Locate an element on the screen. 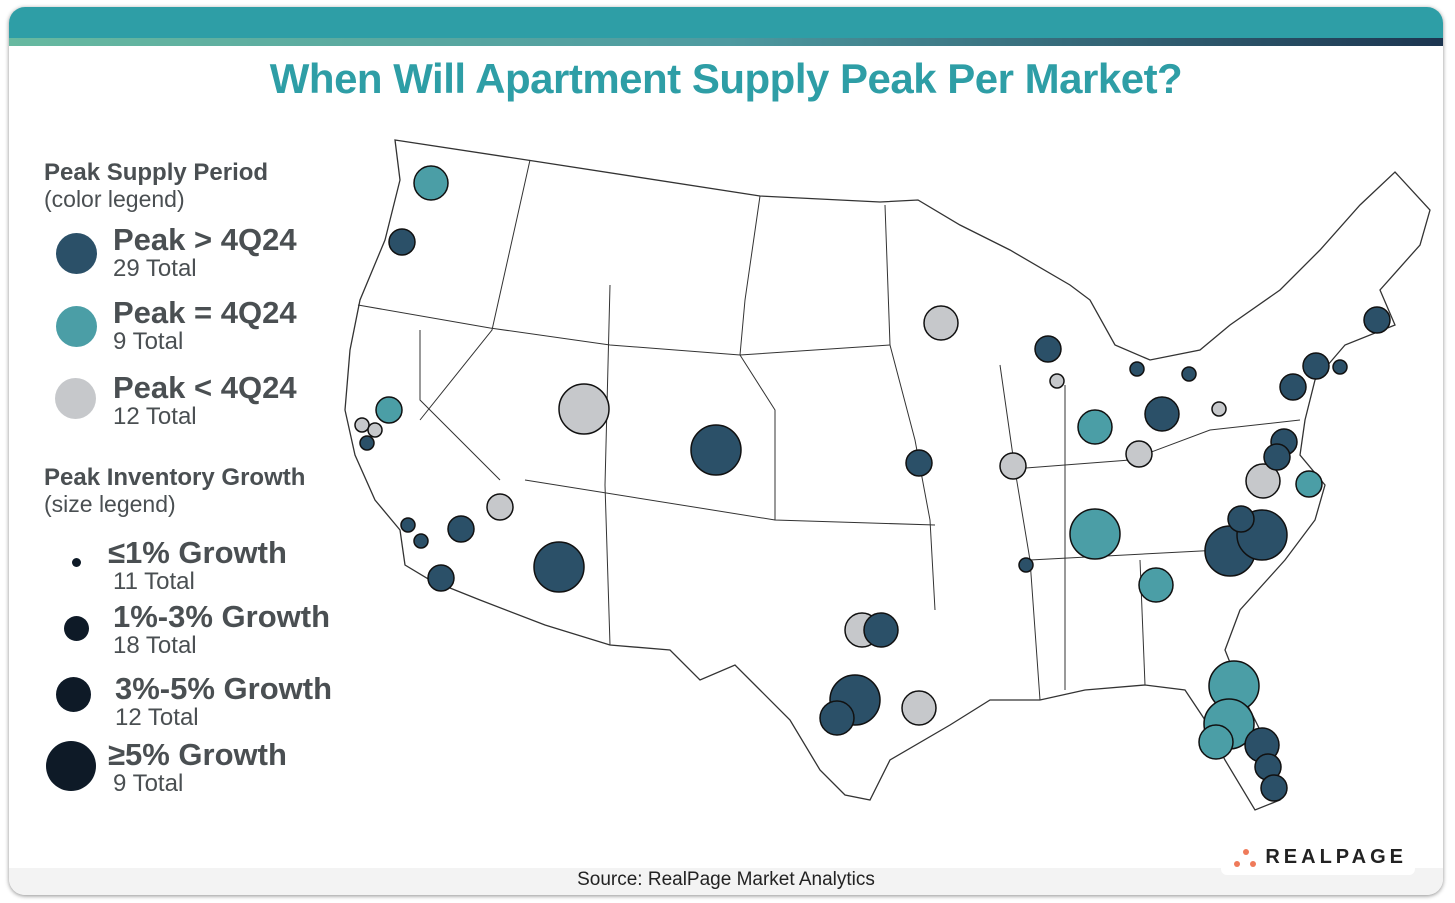 The height and width of the screenshot is (903, 1455). size-legend-title: Peak Inventory Growth is located at coordinates (175, 477).